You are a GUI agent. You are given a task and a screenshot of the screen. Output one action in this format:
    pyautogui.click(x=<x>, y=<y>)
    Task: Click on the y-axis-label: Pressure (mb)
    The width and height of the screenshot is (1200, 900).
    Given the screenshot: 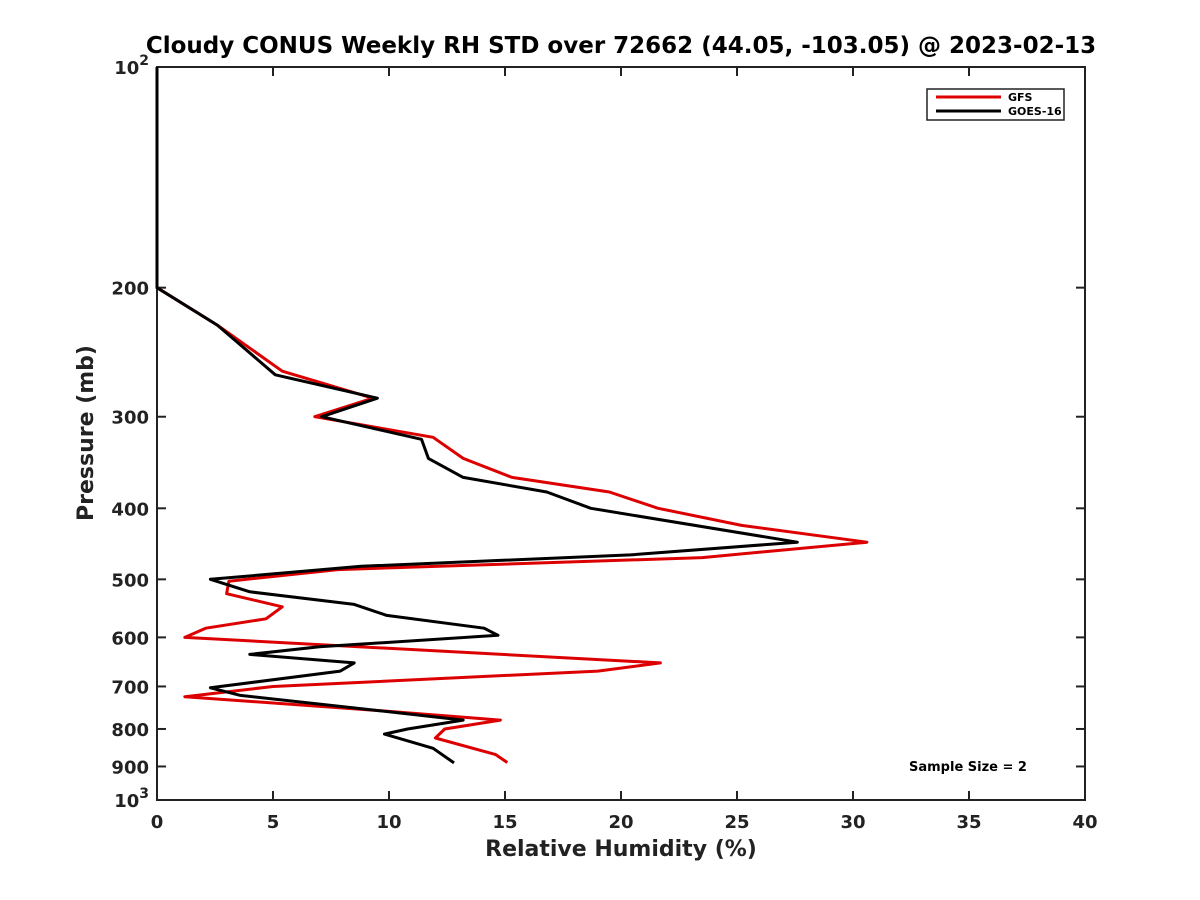 What is the action you would take?
    pyautogui.click(x=86, y=433)
    